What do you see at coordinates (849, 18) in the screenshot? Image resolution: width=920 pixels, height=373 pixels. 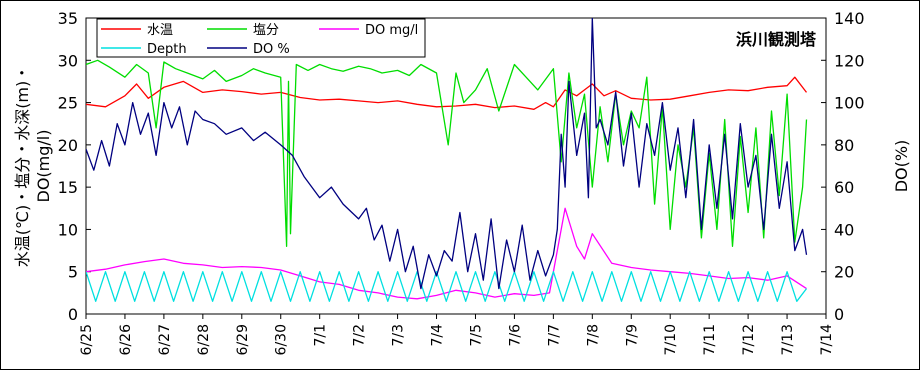 I see `right-tick-label: 140` at bounding box center [849, 18].